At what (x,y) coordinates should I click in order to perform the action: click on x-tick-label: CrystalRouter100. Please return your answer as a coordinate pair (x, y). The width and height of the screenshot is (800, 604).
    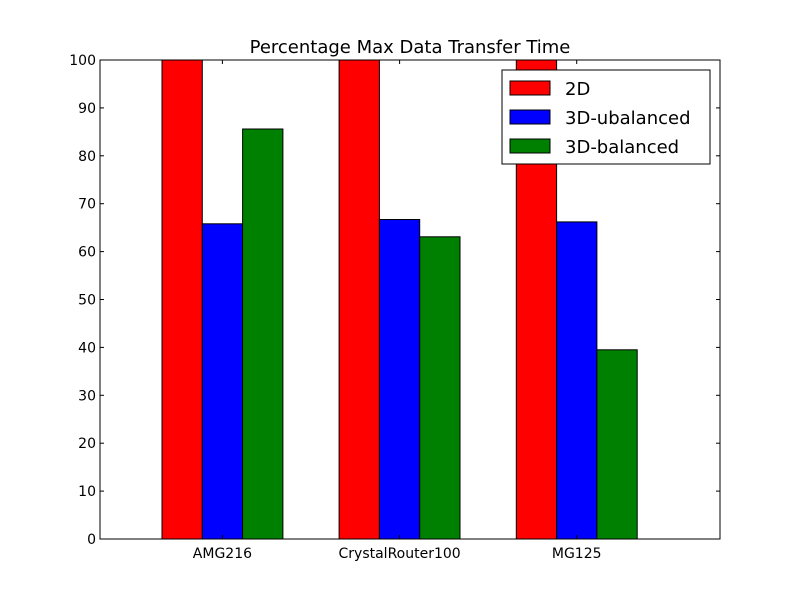
    Looking at the image, I should click on (400, 554).